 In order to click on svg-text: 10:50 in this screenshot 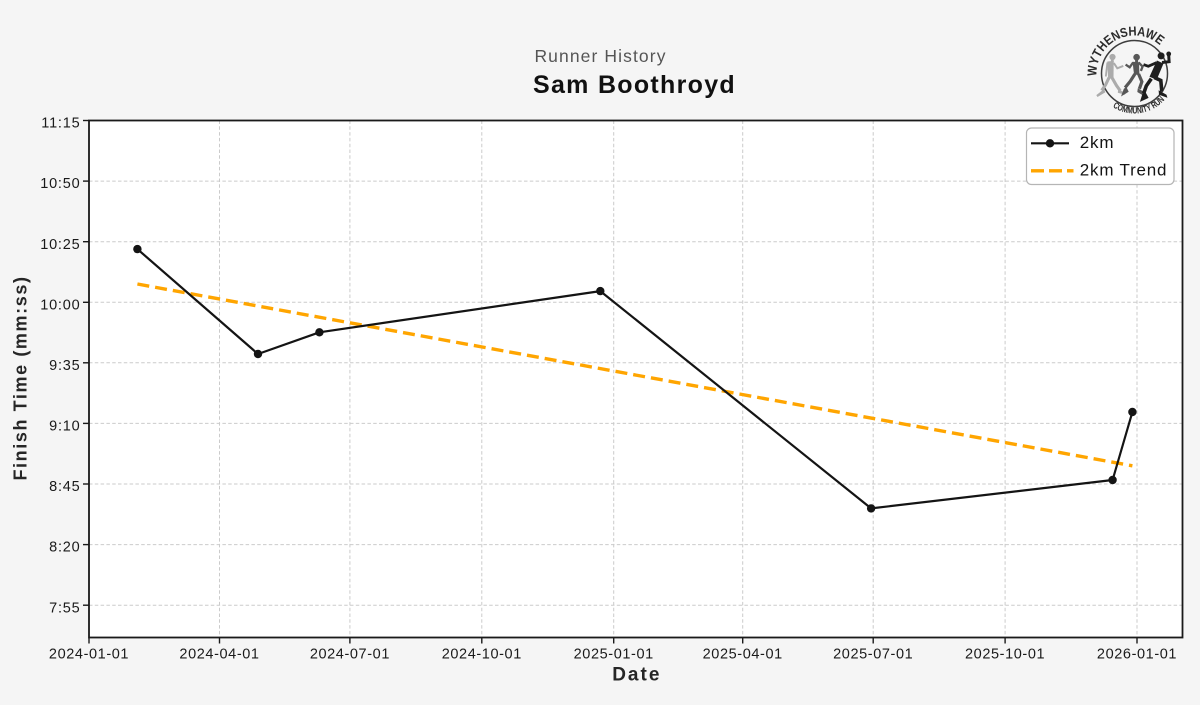, I will do `click(60, 184)`.